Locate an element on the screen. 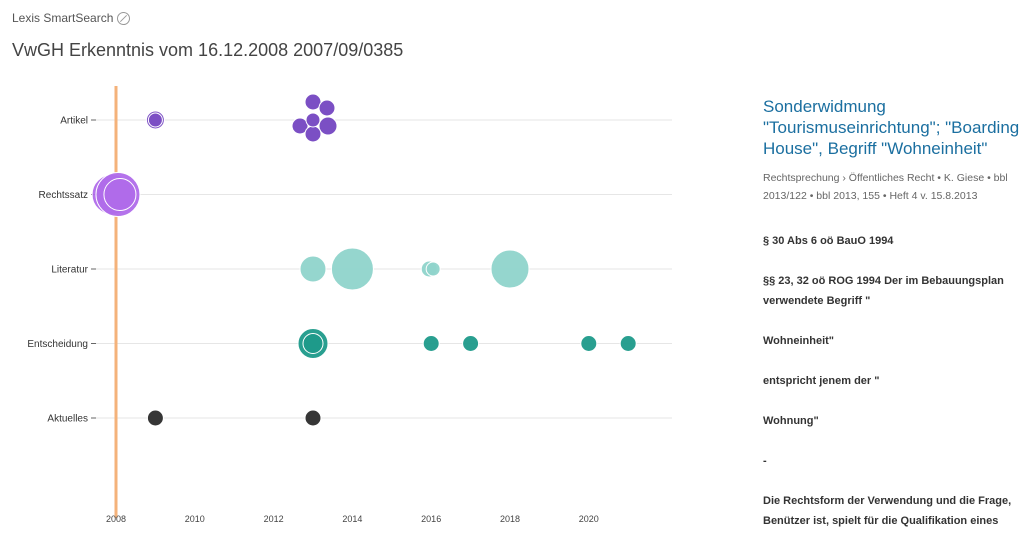 This screenshot has height=547, width=1024. x-tick-label: 2008 is located at coordinates (116, 519).